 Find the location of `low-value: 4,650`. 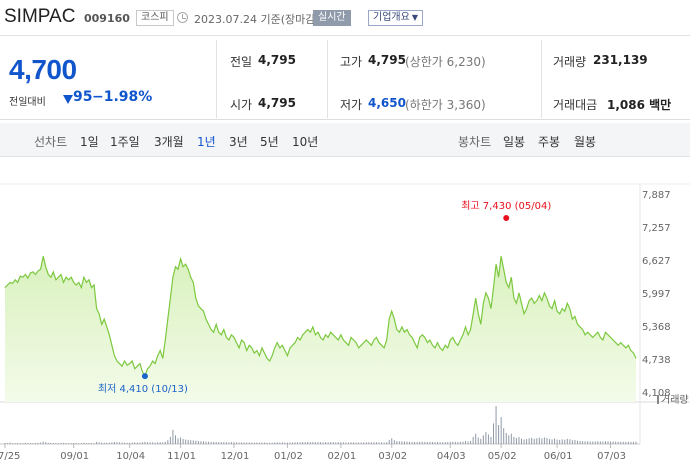

low-value: 4,650 is located at coordinates (387, 103).